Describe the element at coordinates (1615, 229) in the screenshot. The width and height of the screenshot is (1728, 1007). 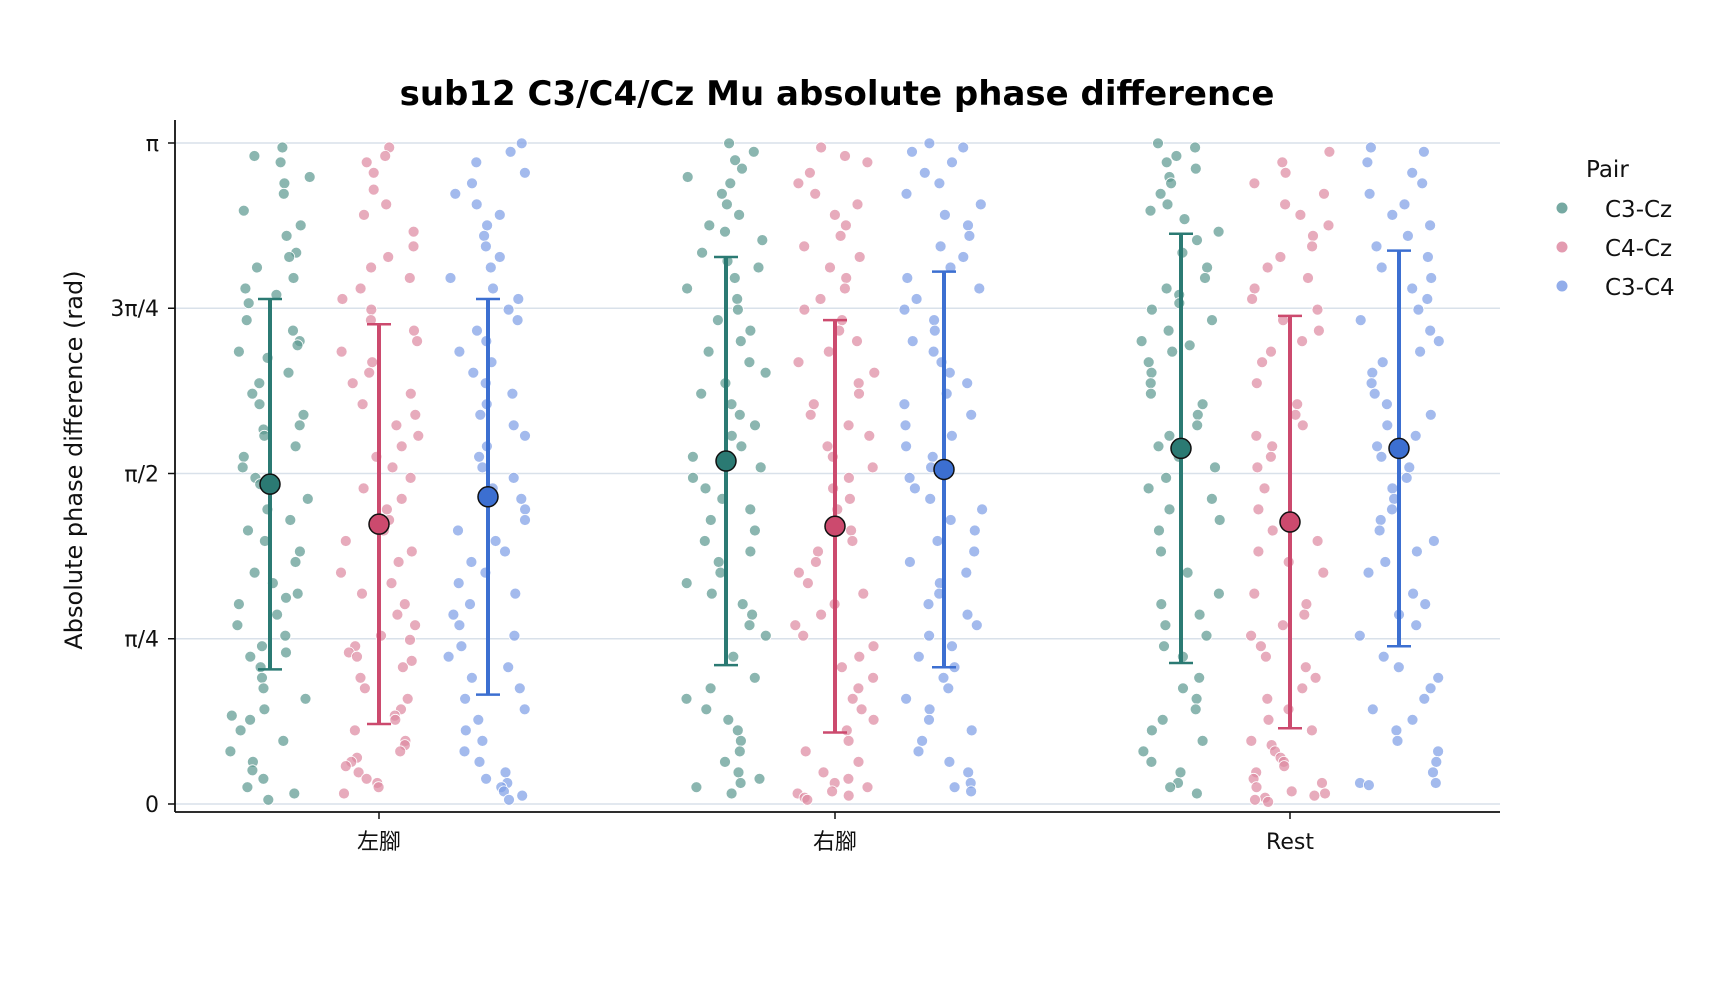
I see `legend: Pair C3-Cz C4-Cz C3-C4` at that location.